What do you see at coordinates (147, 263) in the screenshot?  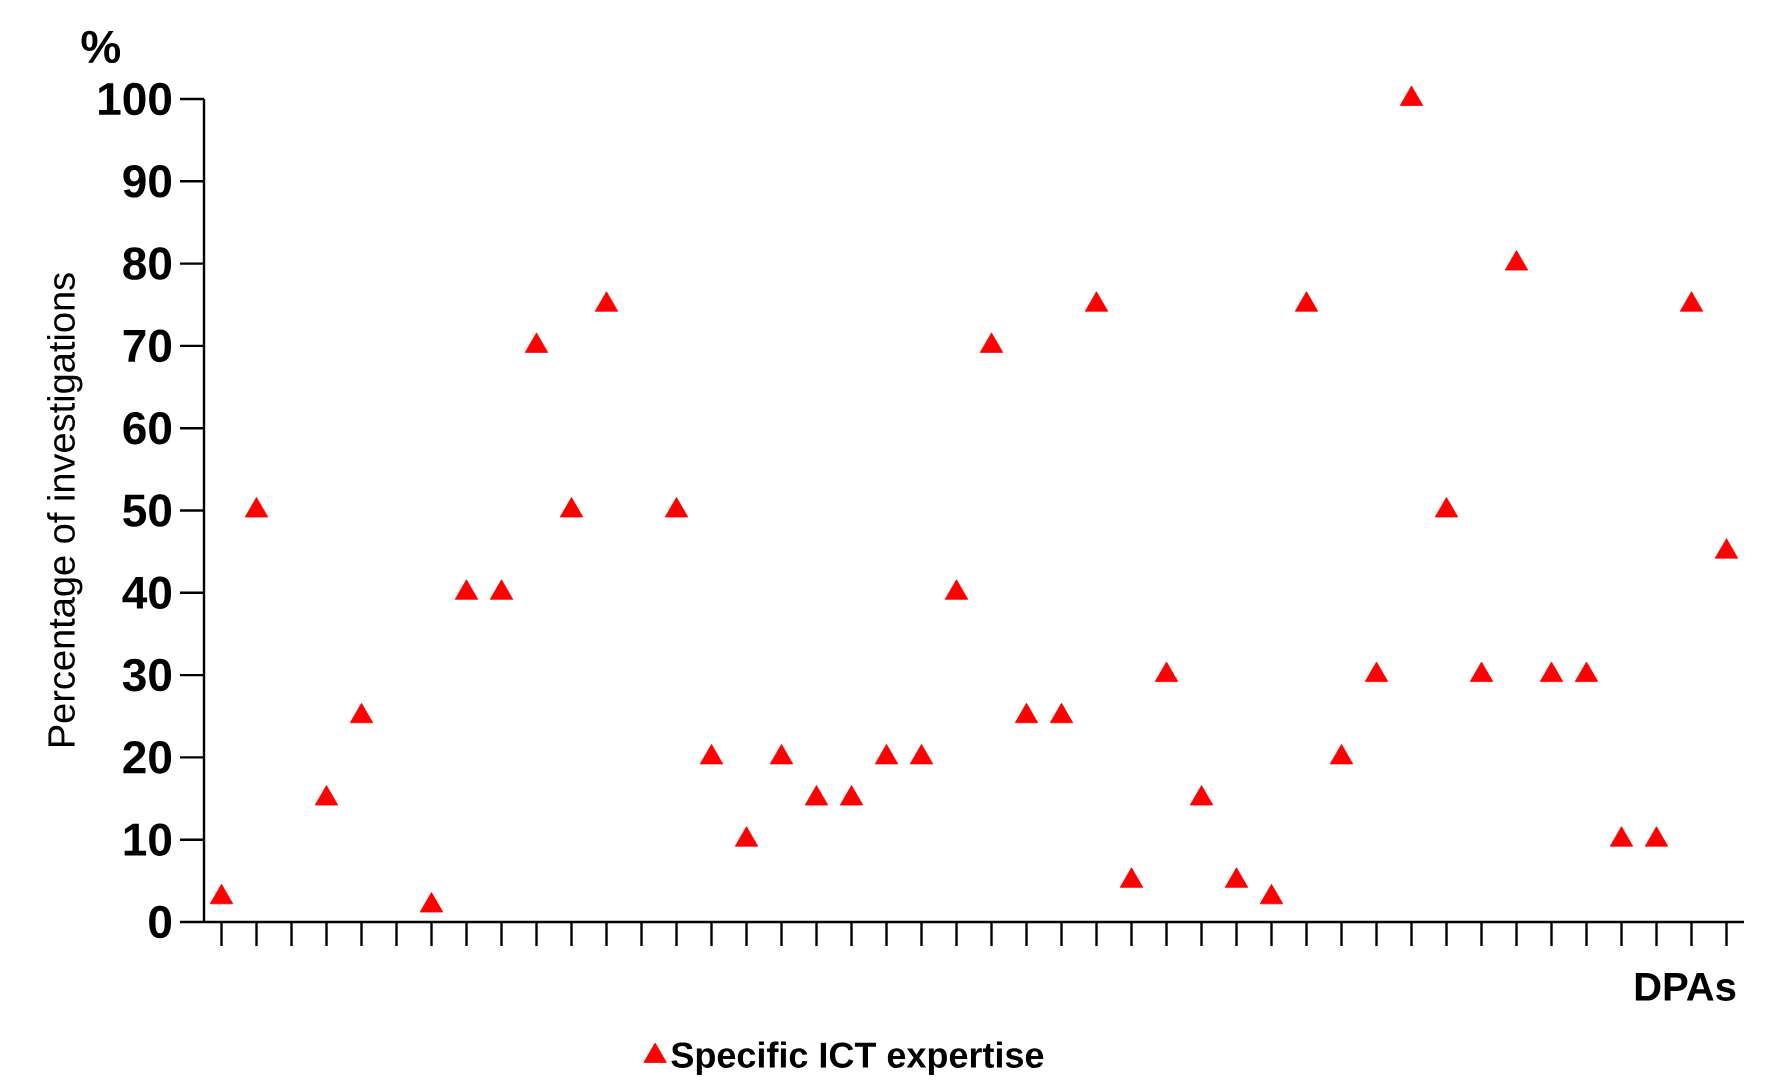 I see `y-tick-label: 80` at bounding box center [147, 263].